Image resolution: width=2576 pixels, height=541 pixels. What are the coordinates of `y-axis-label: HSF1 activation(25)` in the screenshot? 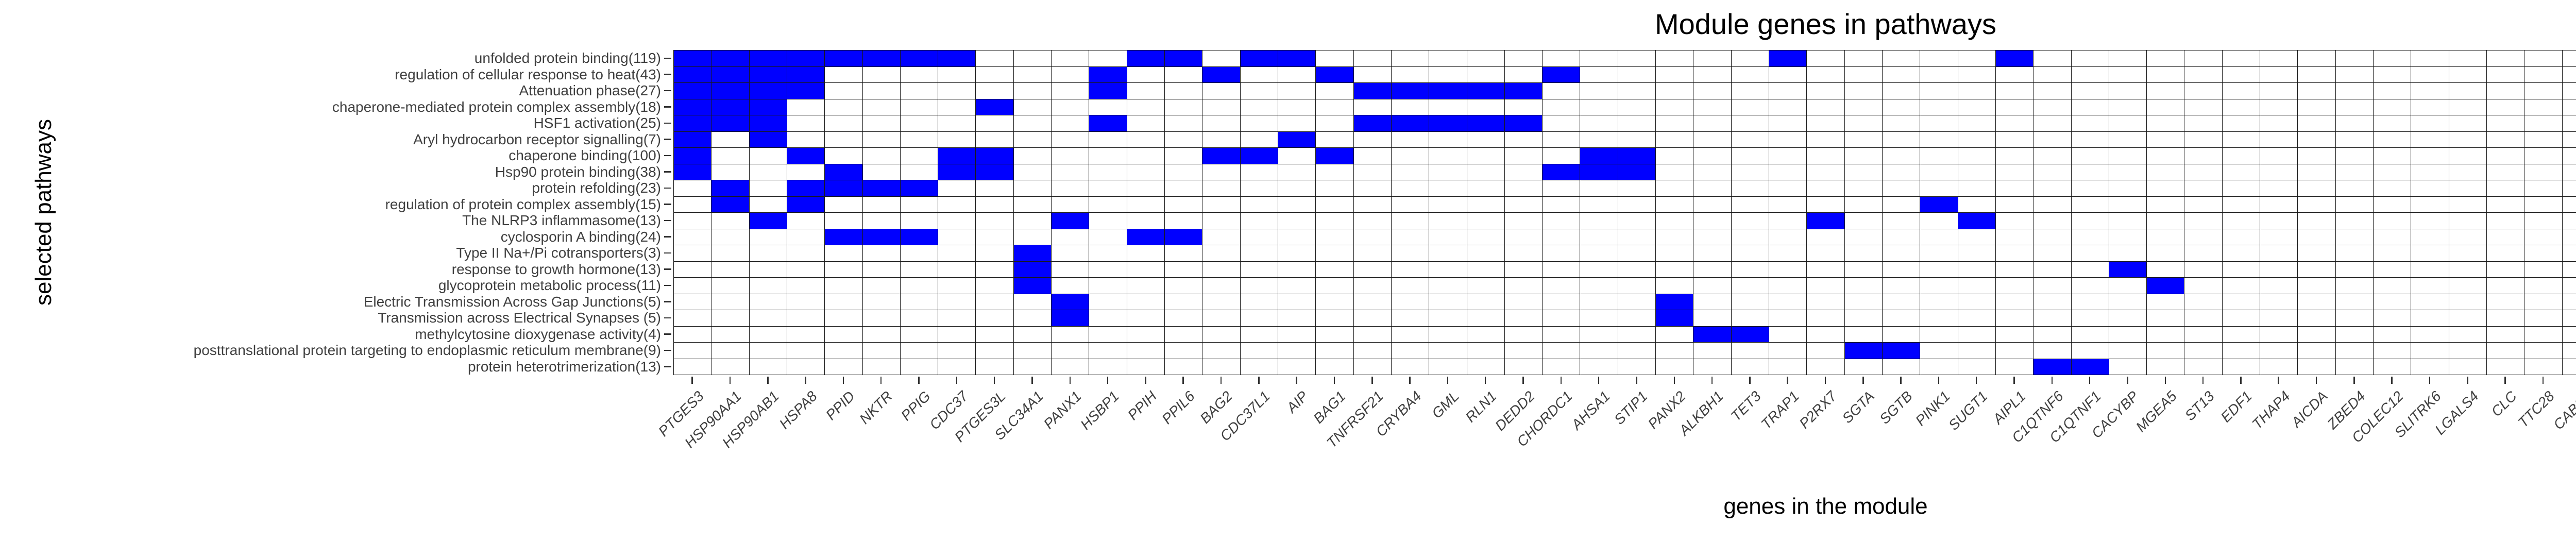 It's located at (597, 123).